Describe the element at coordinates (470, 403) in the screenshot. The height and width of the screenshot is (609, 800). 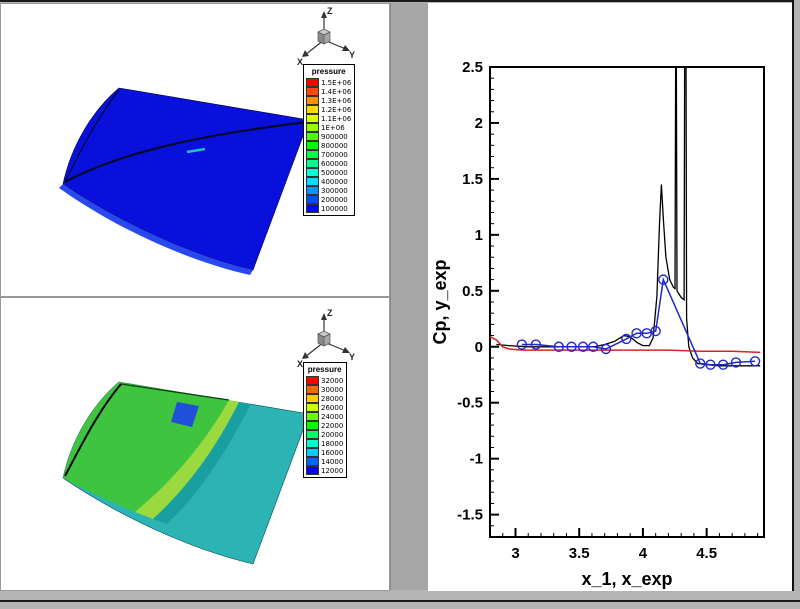
I see `y-tick-label: -0.5` at that location.